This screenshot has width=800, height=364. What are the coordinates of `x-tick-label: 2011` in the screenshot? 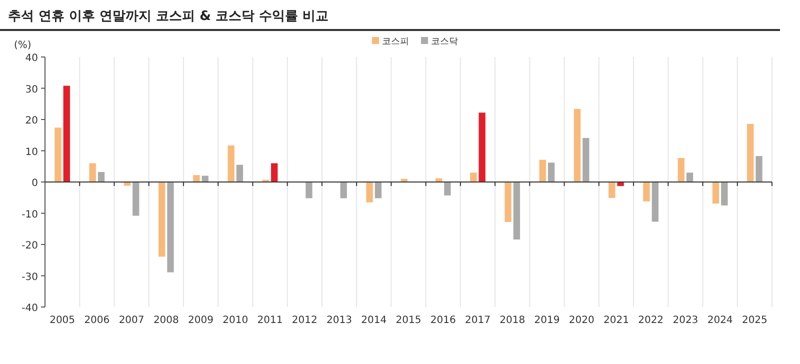 It's located at (270, 320).